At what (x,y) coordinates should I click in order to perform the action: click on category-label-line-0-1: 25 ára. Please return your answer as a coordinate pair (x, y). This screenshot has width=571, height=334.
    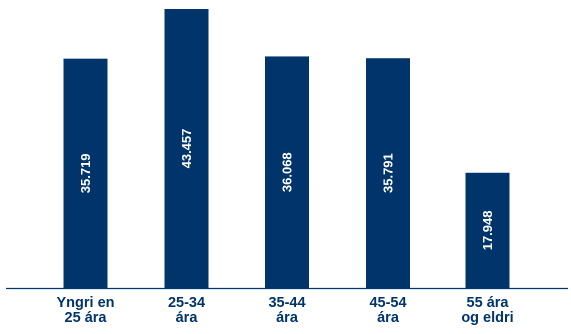
    Looking at the image, I should click on (86, 318).